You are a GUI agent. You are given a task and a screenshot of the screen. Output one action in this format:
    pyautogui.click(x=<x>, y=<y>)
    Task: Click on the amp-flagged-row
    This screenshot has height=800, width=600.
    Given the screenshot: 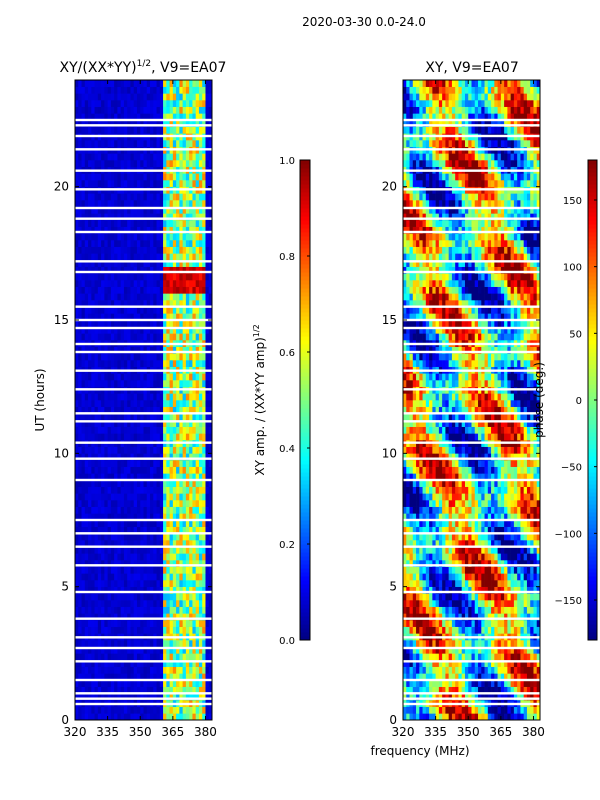 What is the action you would take?
    pyautogui.click(x=143, y=149)
    